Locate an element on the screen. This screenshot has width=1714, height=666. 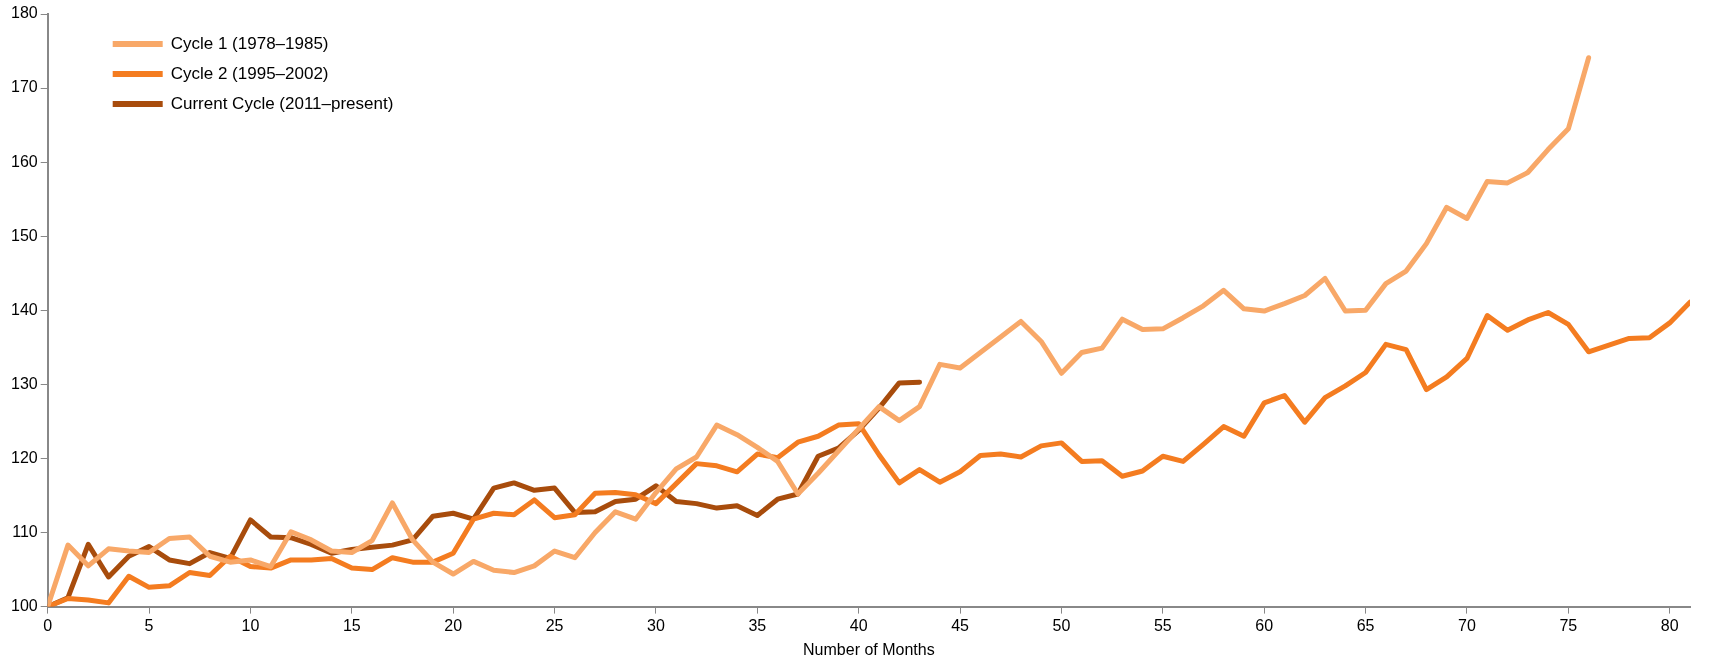
y-tick-label: 170 is located at coordinates (24, 87).